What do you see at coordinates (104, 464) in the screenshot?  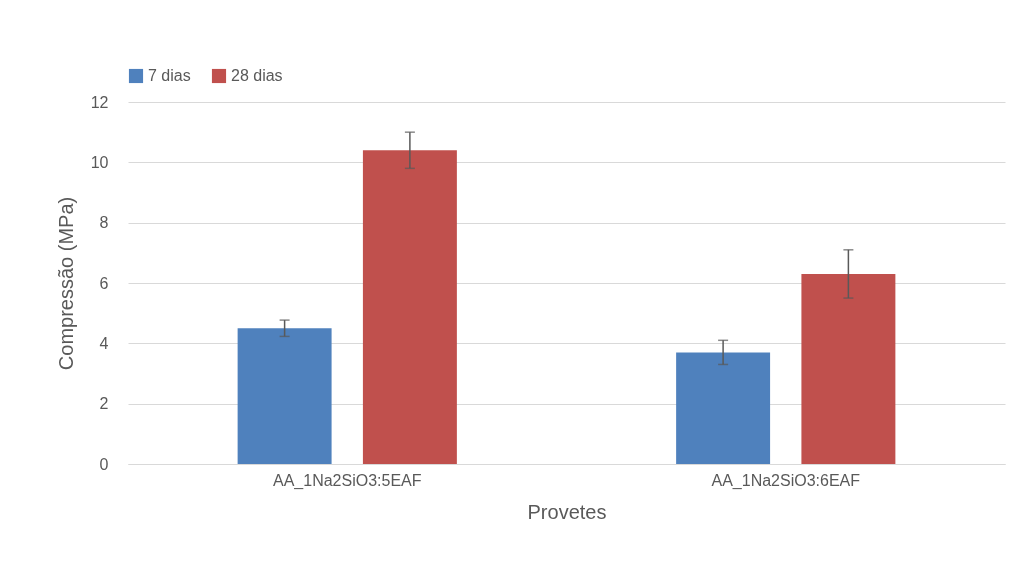 I see `y-tick-label: 0` at bounding box center [104, 464].